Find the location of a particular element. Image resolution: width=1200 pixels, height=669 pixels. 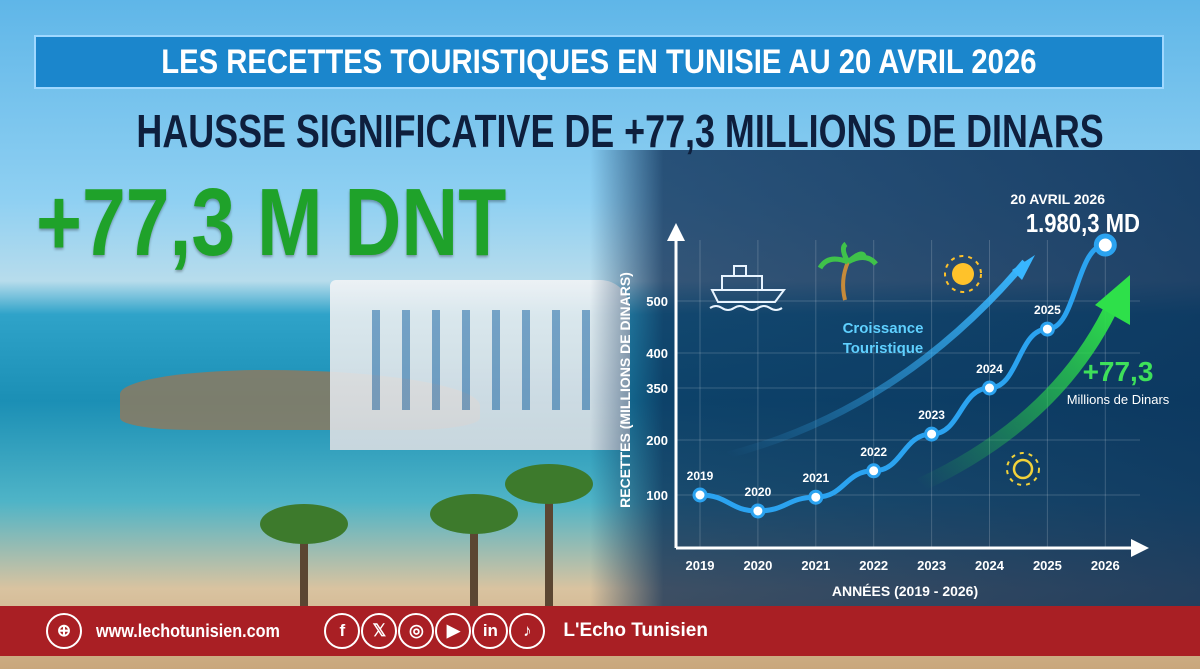

x-tick-label: 2024 is located at coordinates (990, 565).